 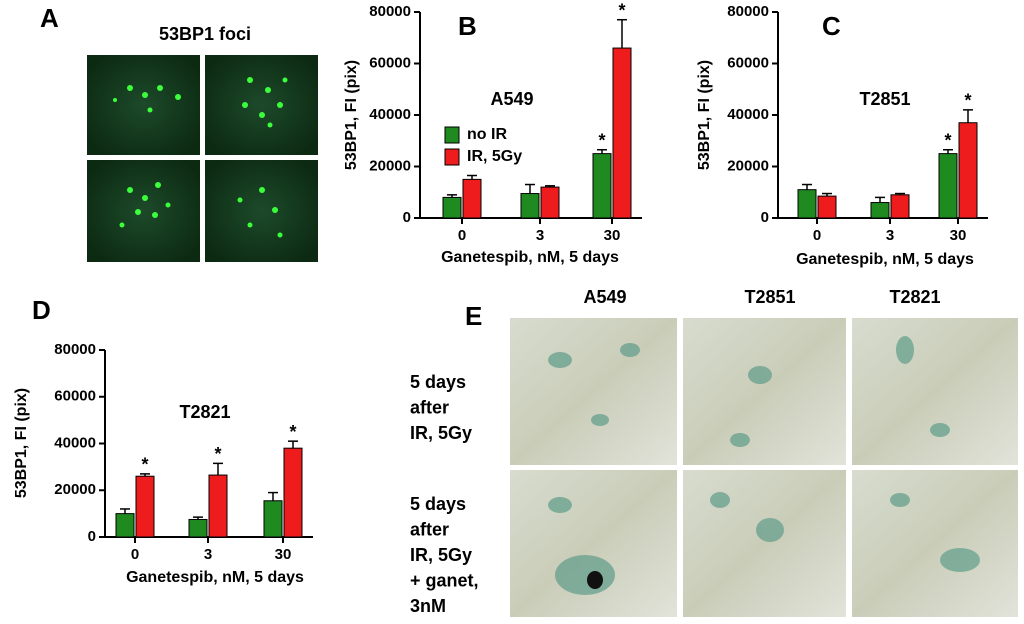 I want to click on row-label: + ganet,, so click(x=444, y=580).